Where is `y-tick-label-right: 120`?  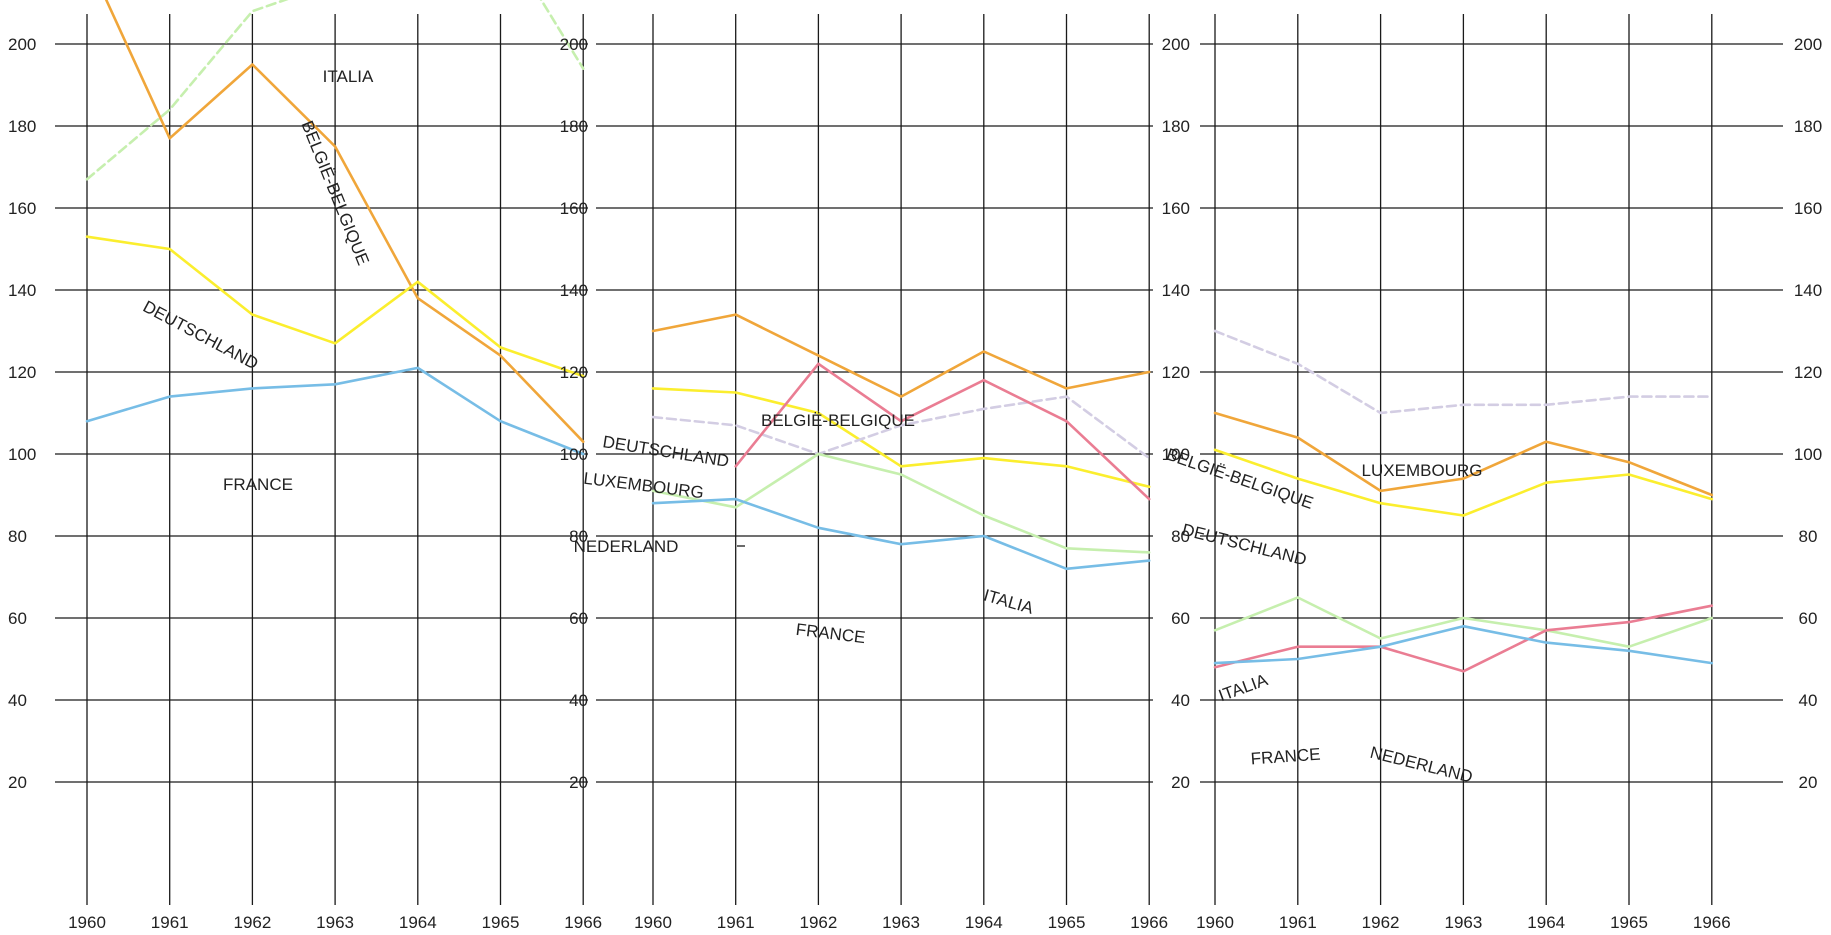 y-tick-label-right: 120 is located at coordinates (1808, 372).